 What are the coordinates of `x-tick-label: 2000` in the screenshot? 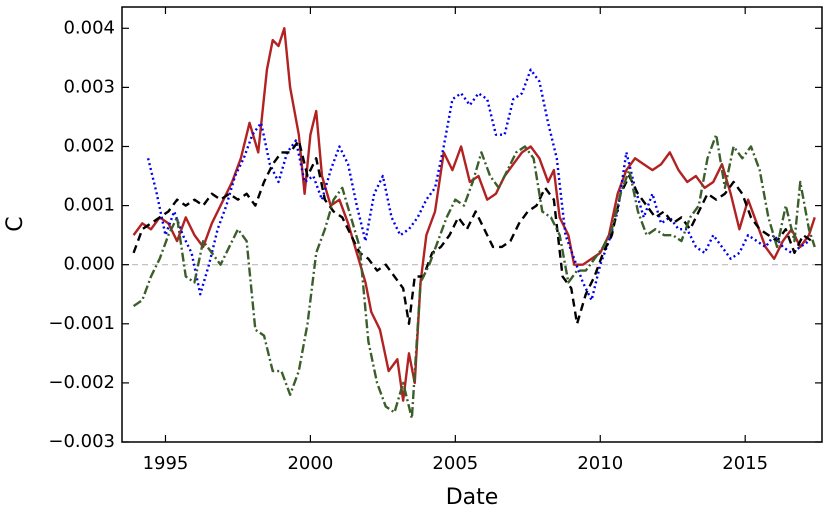 It's located at (310, 463).